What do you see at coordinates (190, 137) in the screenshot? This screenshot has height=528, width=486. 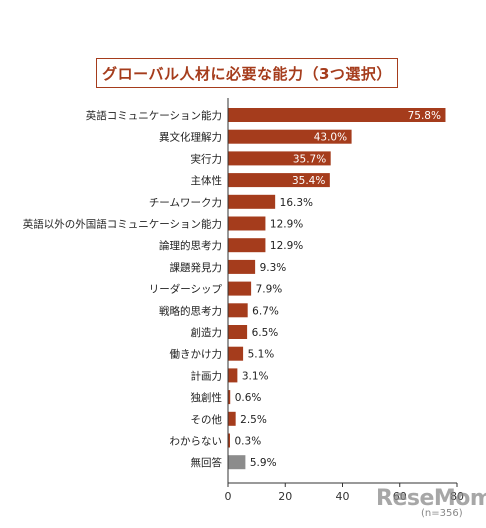 I see `category-label: 異文化理解力` at bounding box center [190, 137].